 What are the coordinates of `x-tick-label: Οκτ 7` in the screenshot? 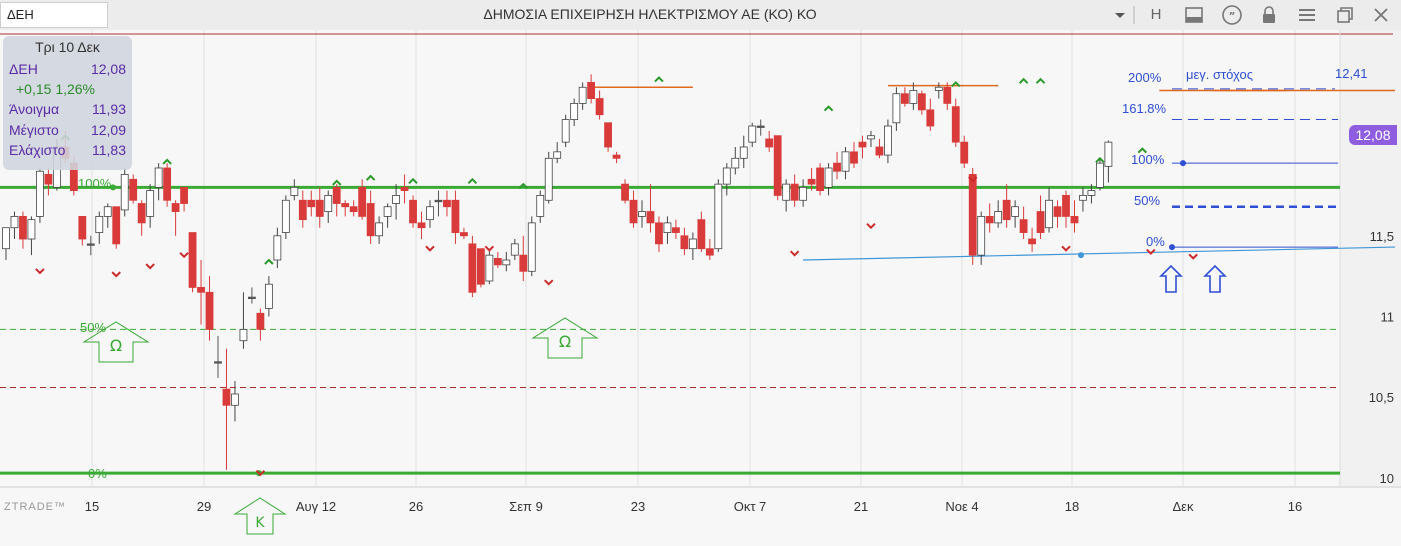 It's located at (750, 506).